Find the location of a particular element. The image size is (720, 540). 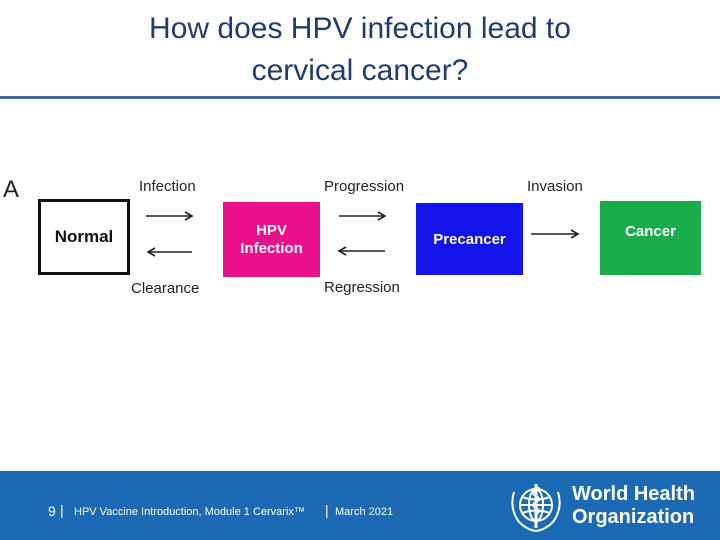

edge-label-infection: Infection is located at coordinates (167, 186).